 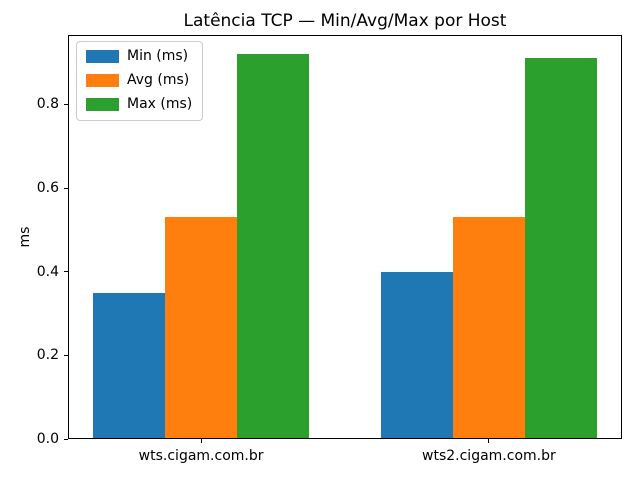 What do you see at coordinates (47, 439) in the screenshot?
I see `y-tick-label: 0.0` at bounding box center [47, 439].